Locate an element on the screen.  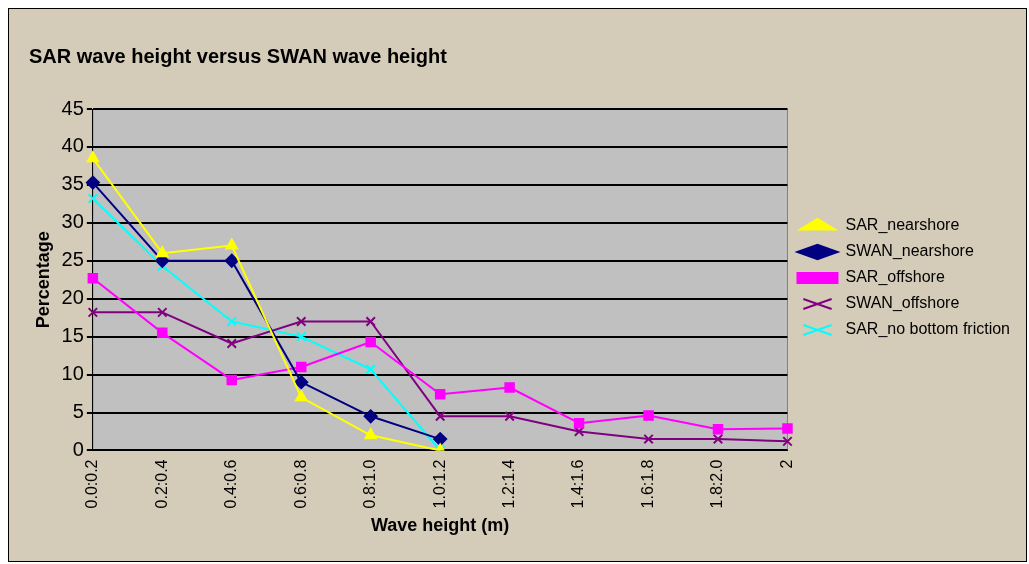
legend-label: SAR_offshore is located at coordinates (895, 277).